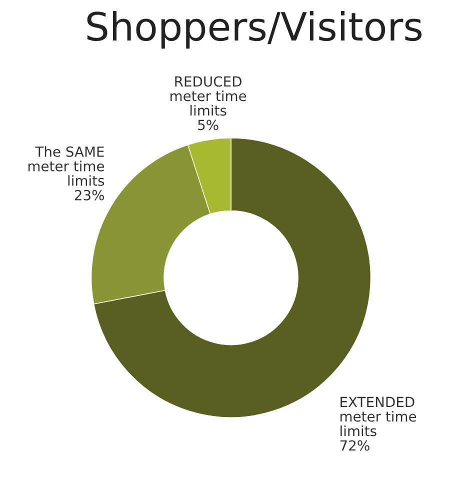 The width and height of the screenshot is (462, 496). Describe the element at coordinates (378, 416) in the screenshot. I see `slice-label: EXTENDED meter time limits` at that location.